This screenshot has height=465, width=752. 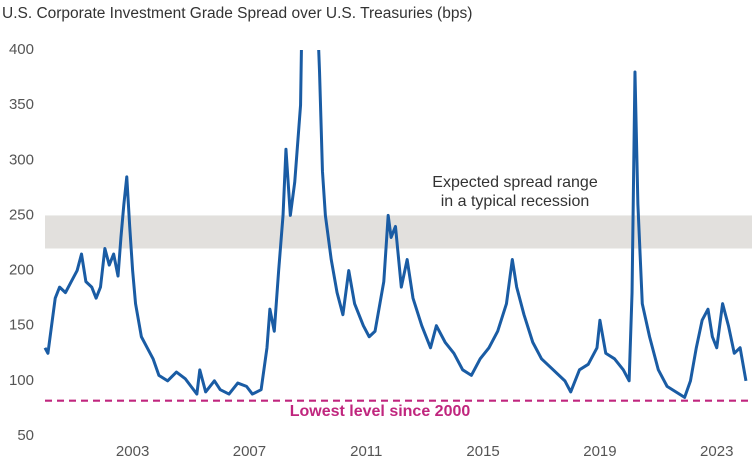 I want to click on y-tick-label: 300, so click(x=21, y=159).